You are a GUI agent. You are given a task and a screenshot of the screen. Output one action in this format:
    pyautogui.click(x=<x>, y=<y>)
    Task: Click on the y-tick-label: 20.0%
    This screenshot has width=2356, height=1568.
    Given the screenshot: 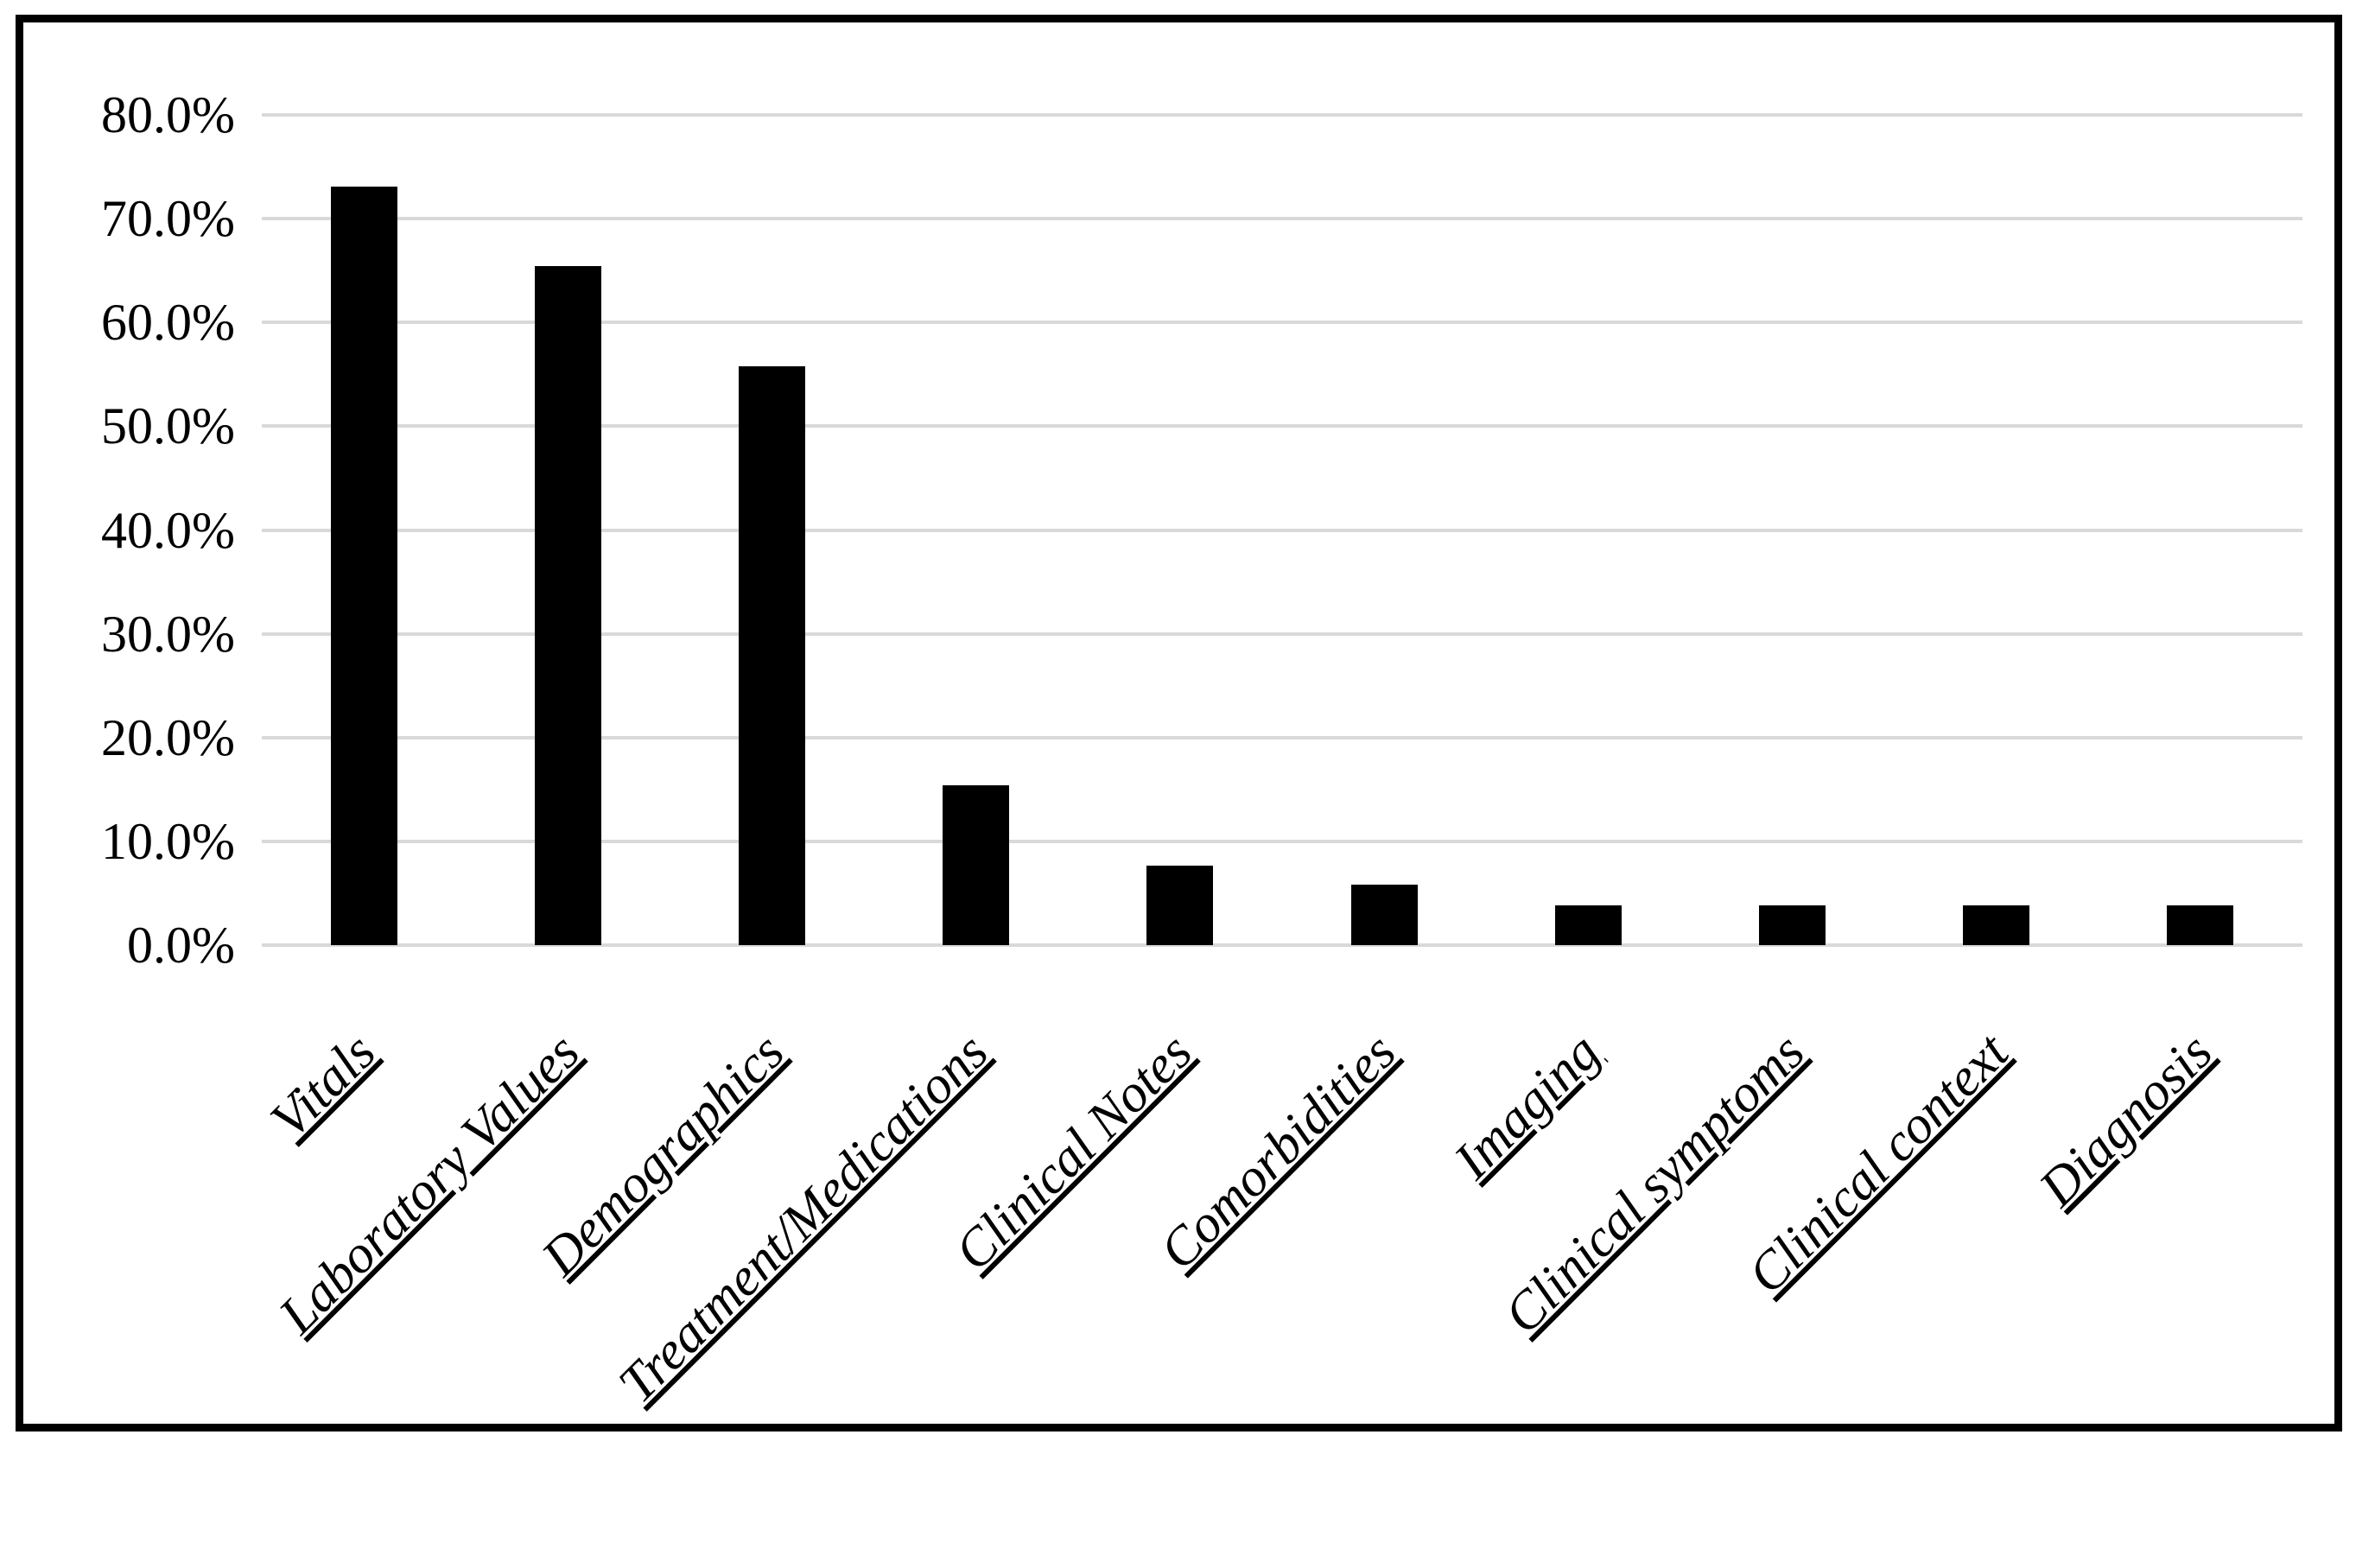 What is the action you would take?
    pyautogui.click(x=168, y=737)
    